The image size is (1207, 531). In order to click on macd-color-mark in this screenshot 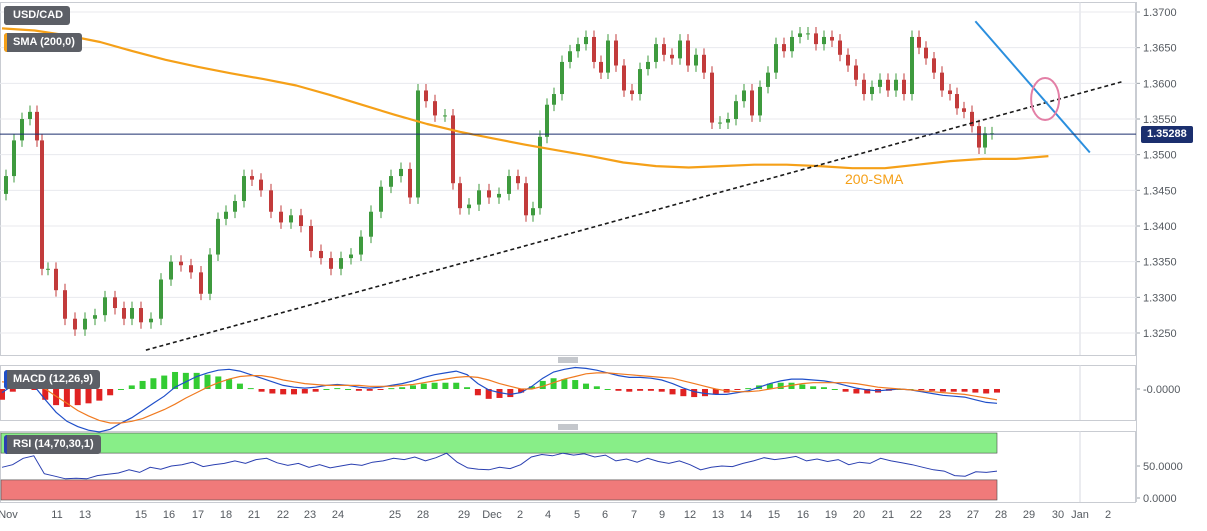, I will do `click(5, 379)`.